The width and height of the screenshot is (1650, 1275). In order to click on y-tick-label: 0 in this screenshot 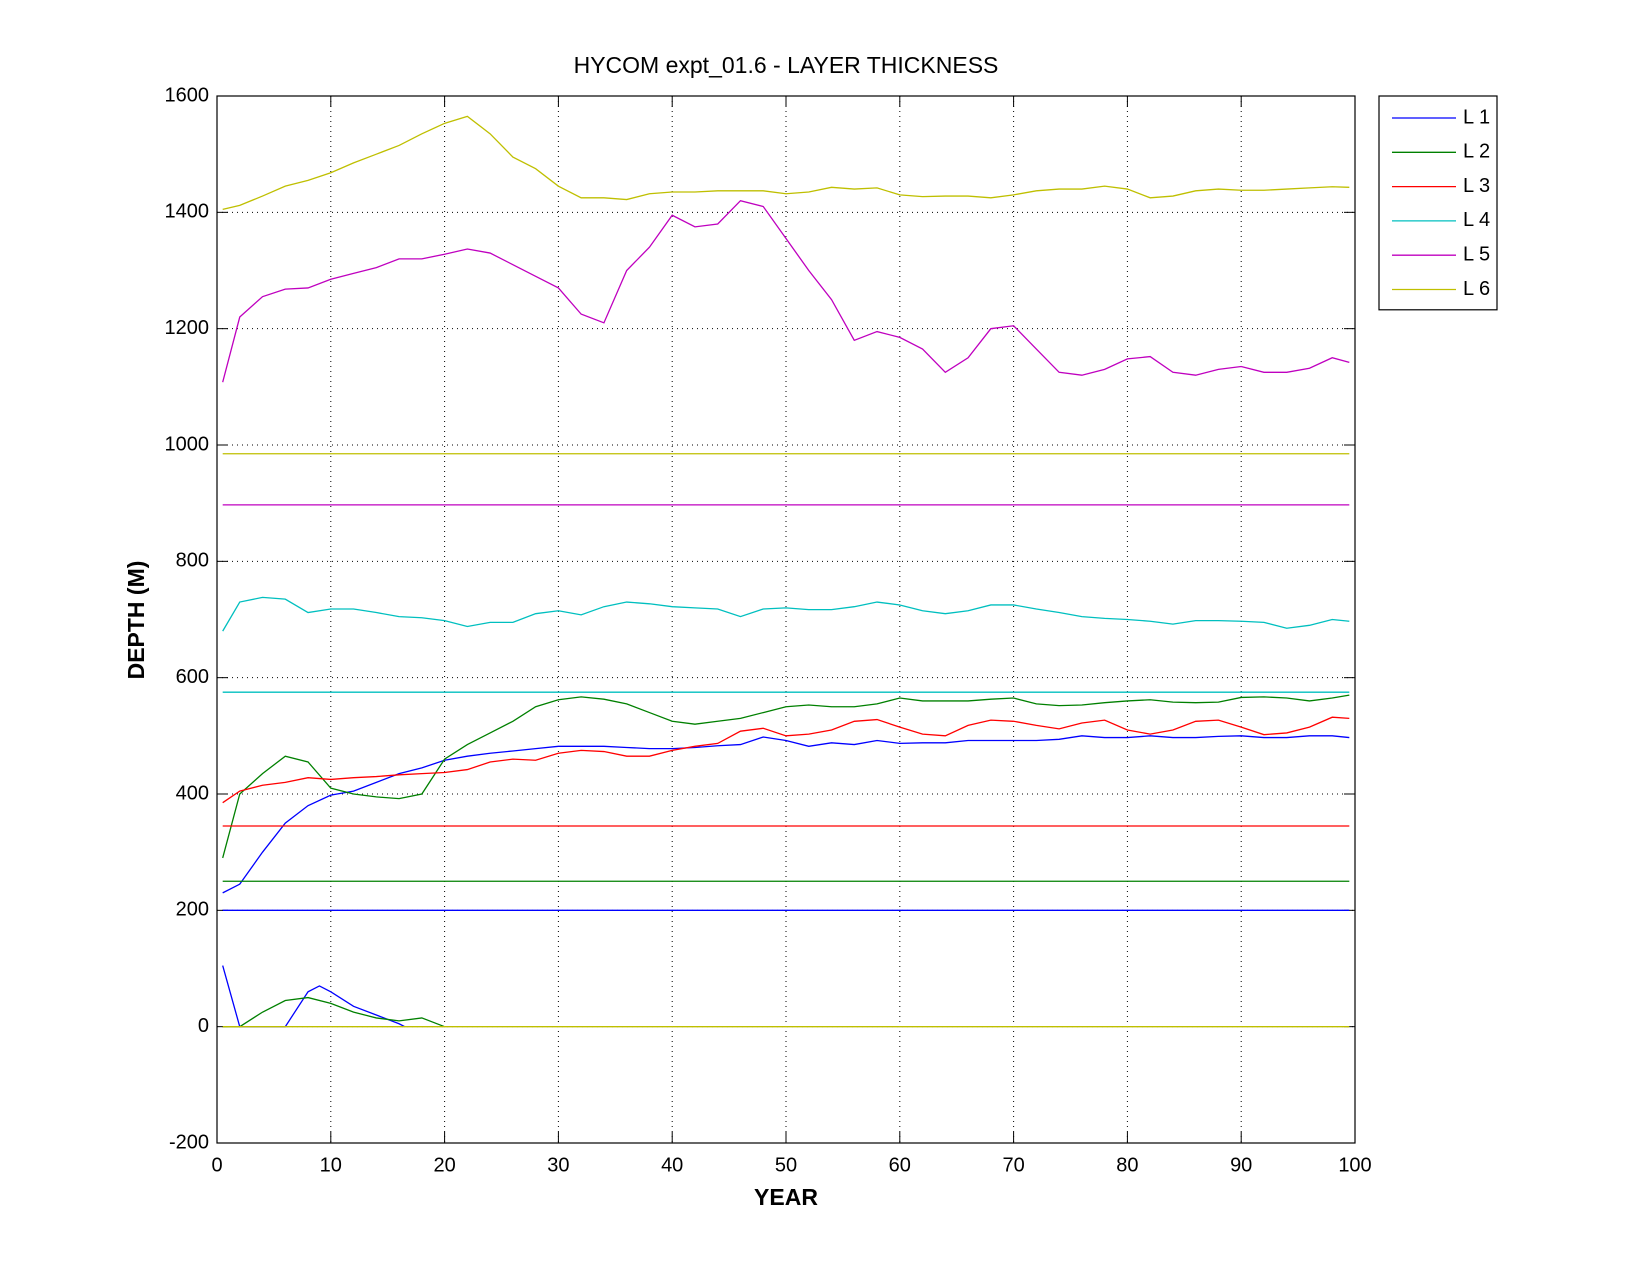, I will do `click(203, 1026)`.